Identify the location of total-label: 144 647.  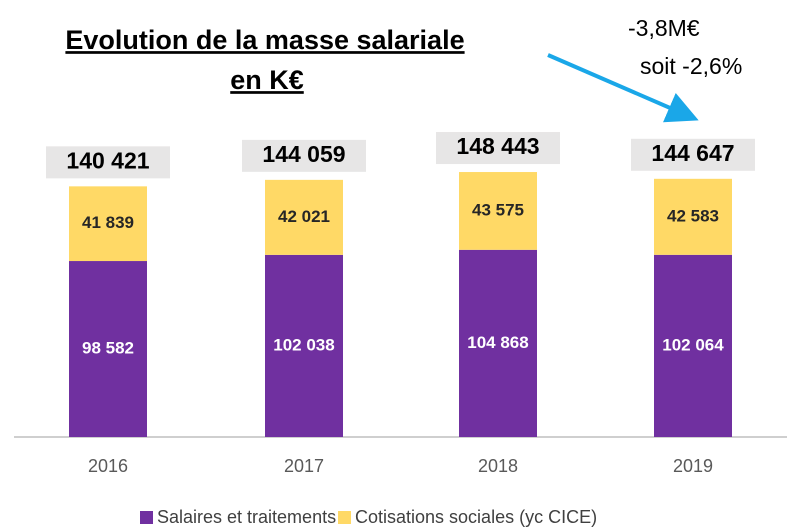
(692, 153).